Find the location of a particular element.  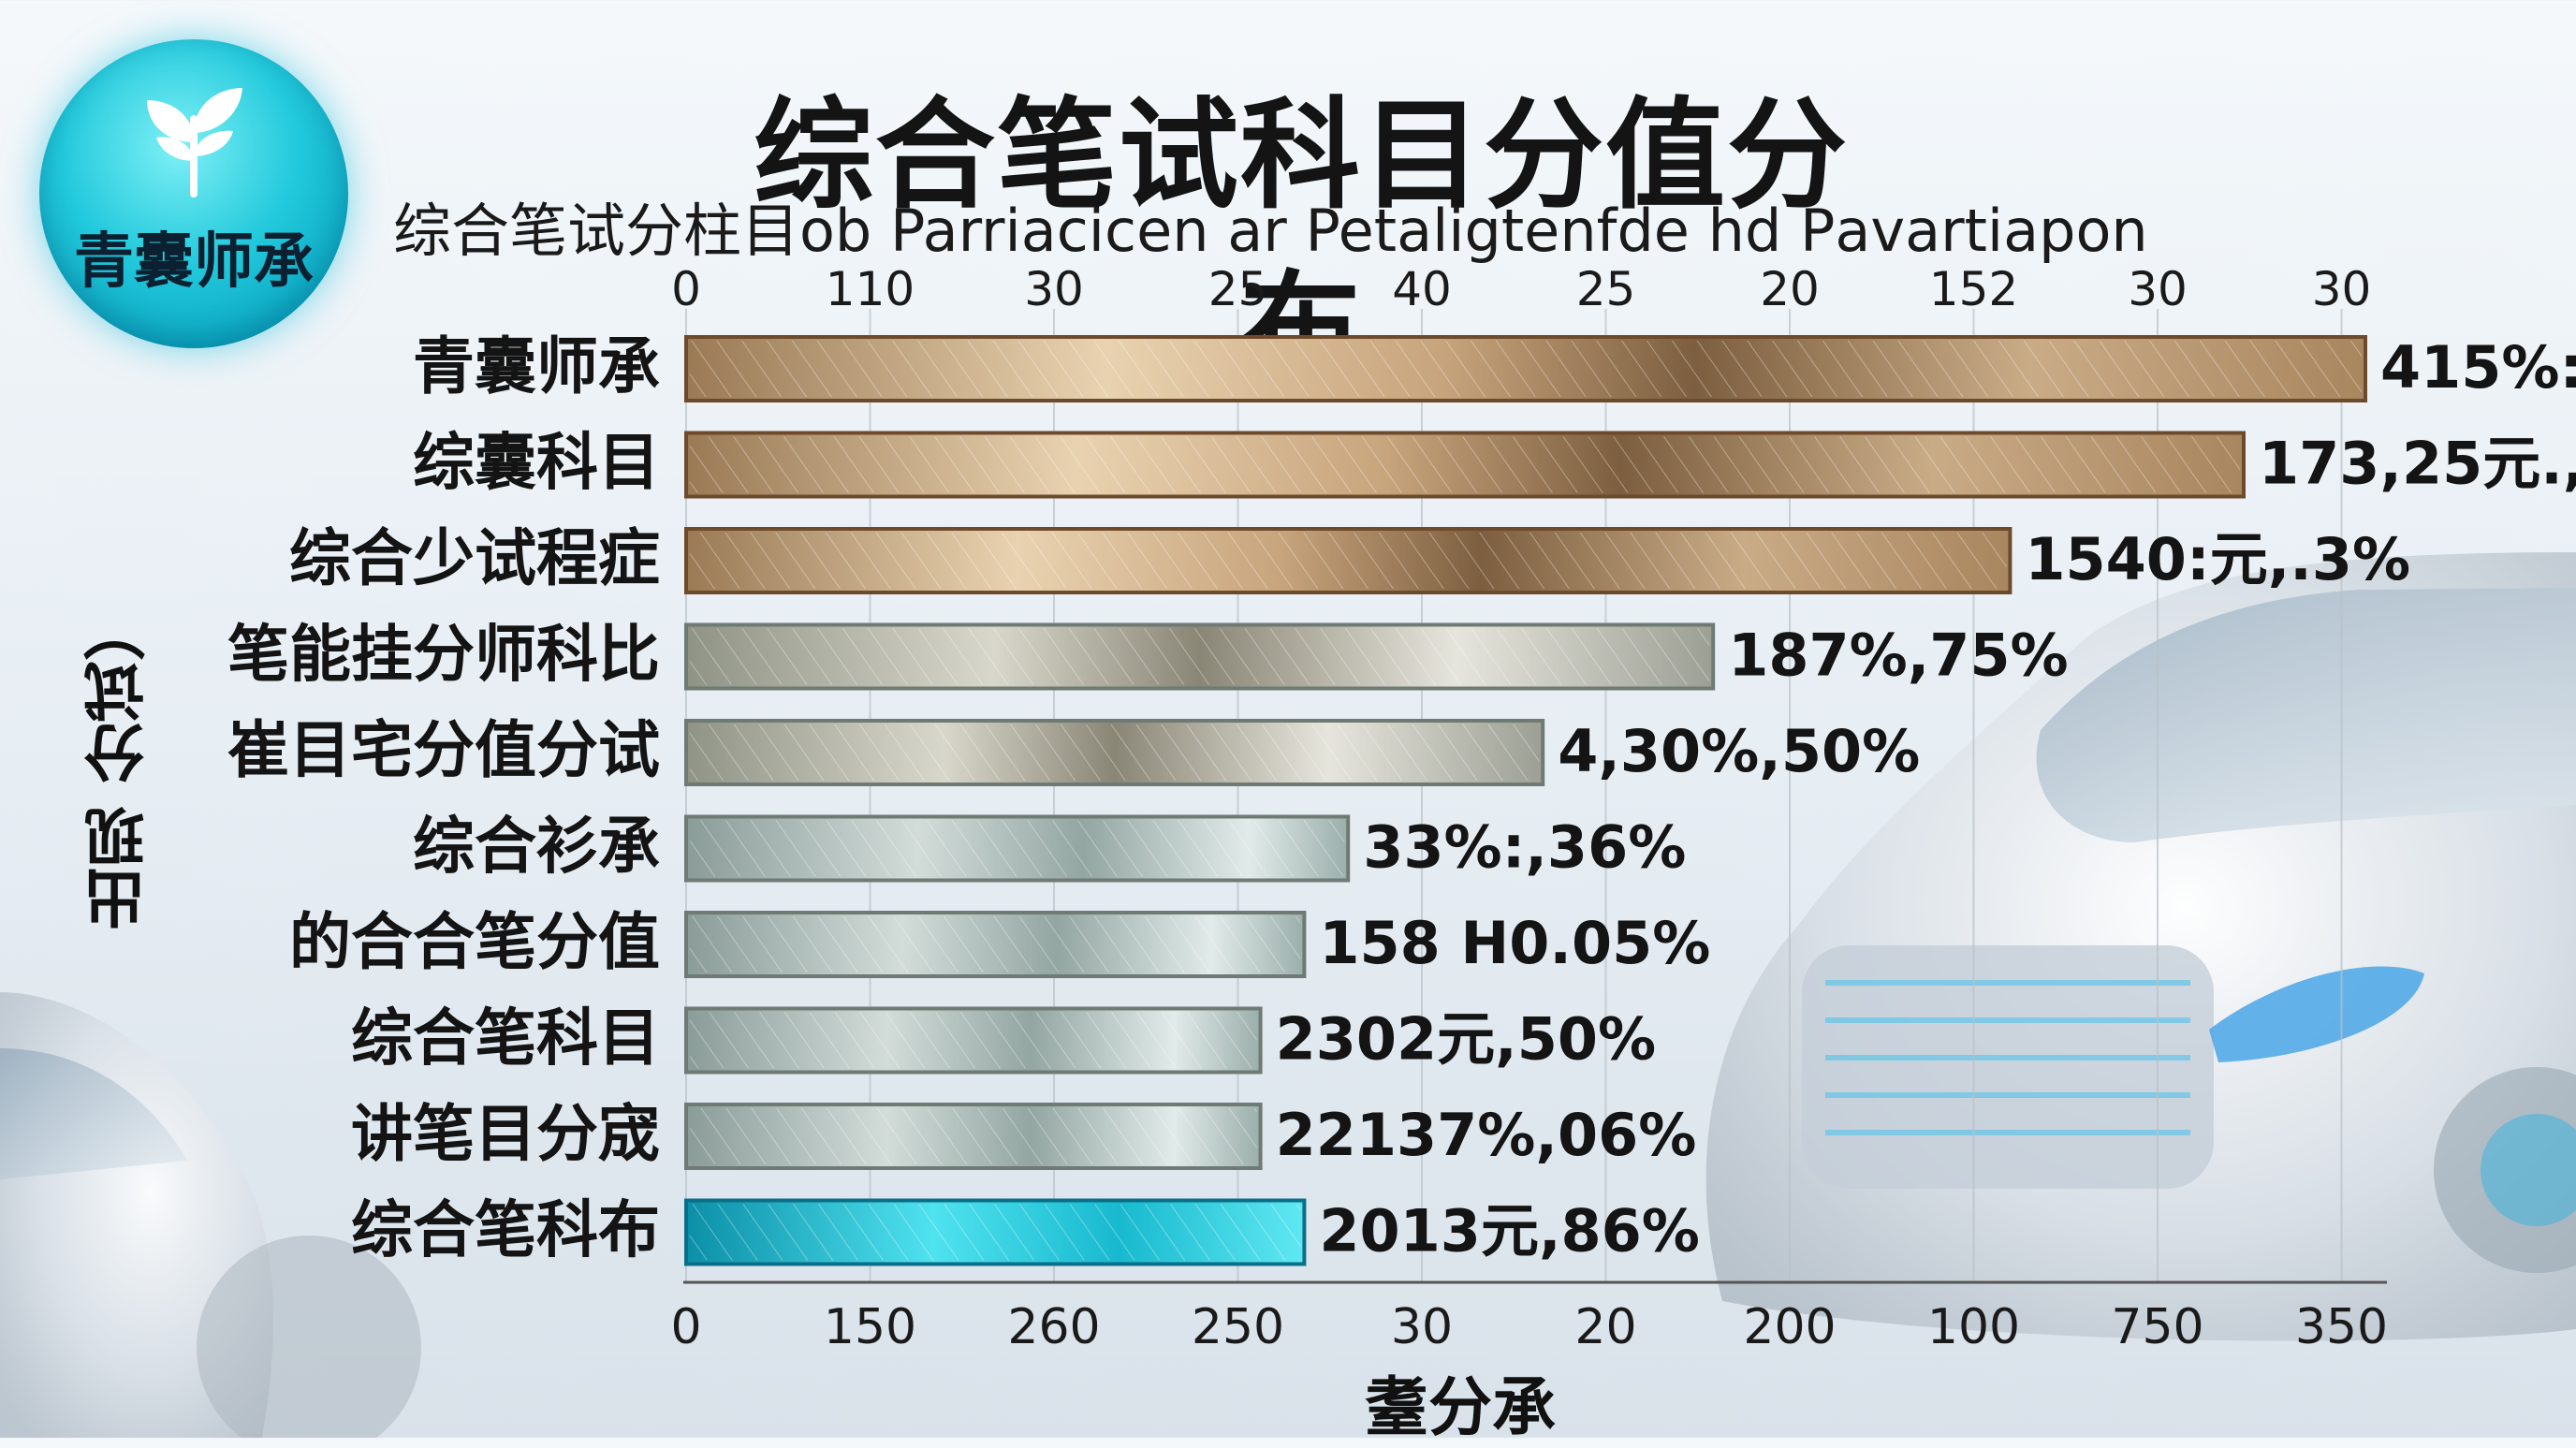

top-tick-label: 20 is located at coordinates (1790, 289).